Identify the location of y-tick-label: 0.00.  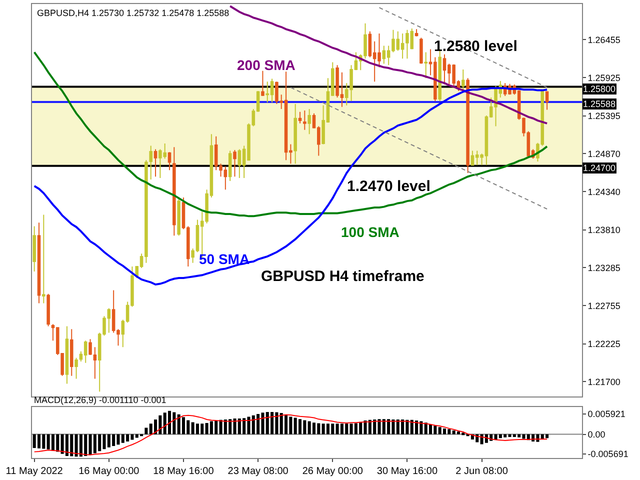
(597, 434).